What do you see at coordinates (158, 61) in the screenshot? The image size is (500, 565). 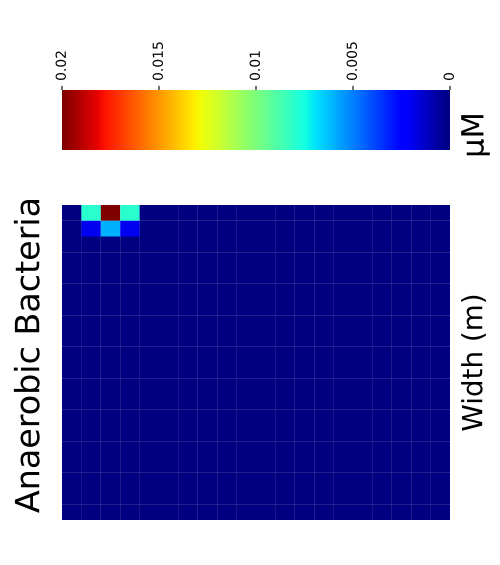 I see `color-bar-label: 0.015` at bounding box center [158, 61].